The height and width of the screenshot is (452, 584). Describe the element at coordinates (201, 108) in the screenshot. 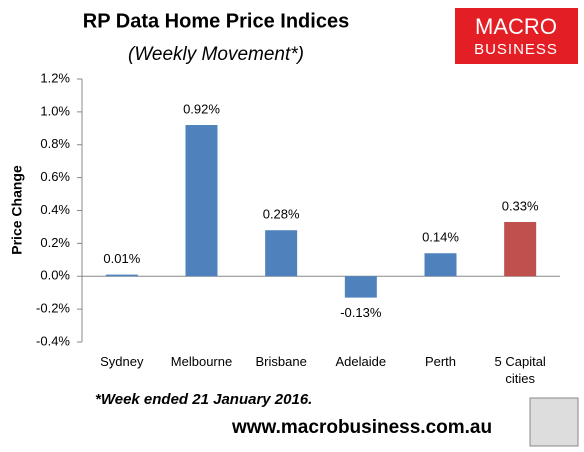

I see `value-label: 0.92%` at that location.